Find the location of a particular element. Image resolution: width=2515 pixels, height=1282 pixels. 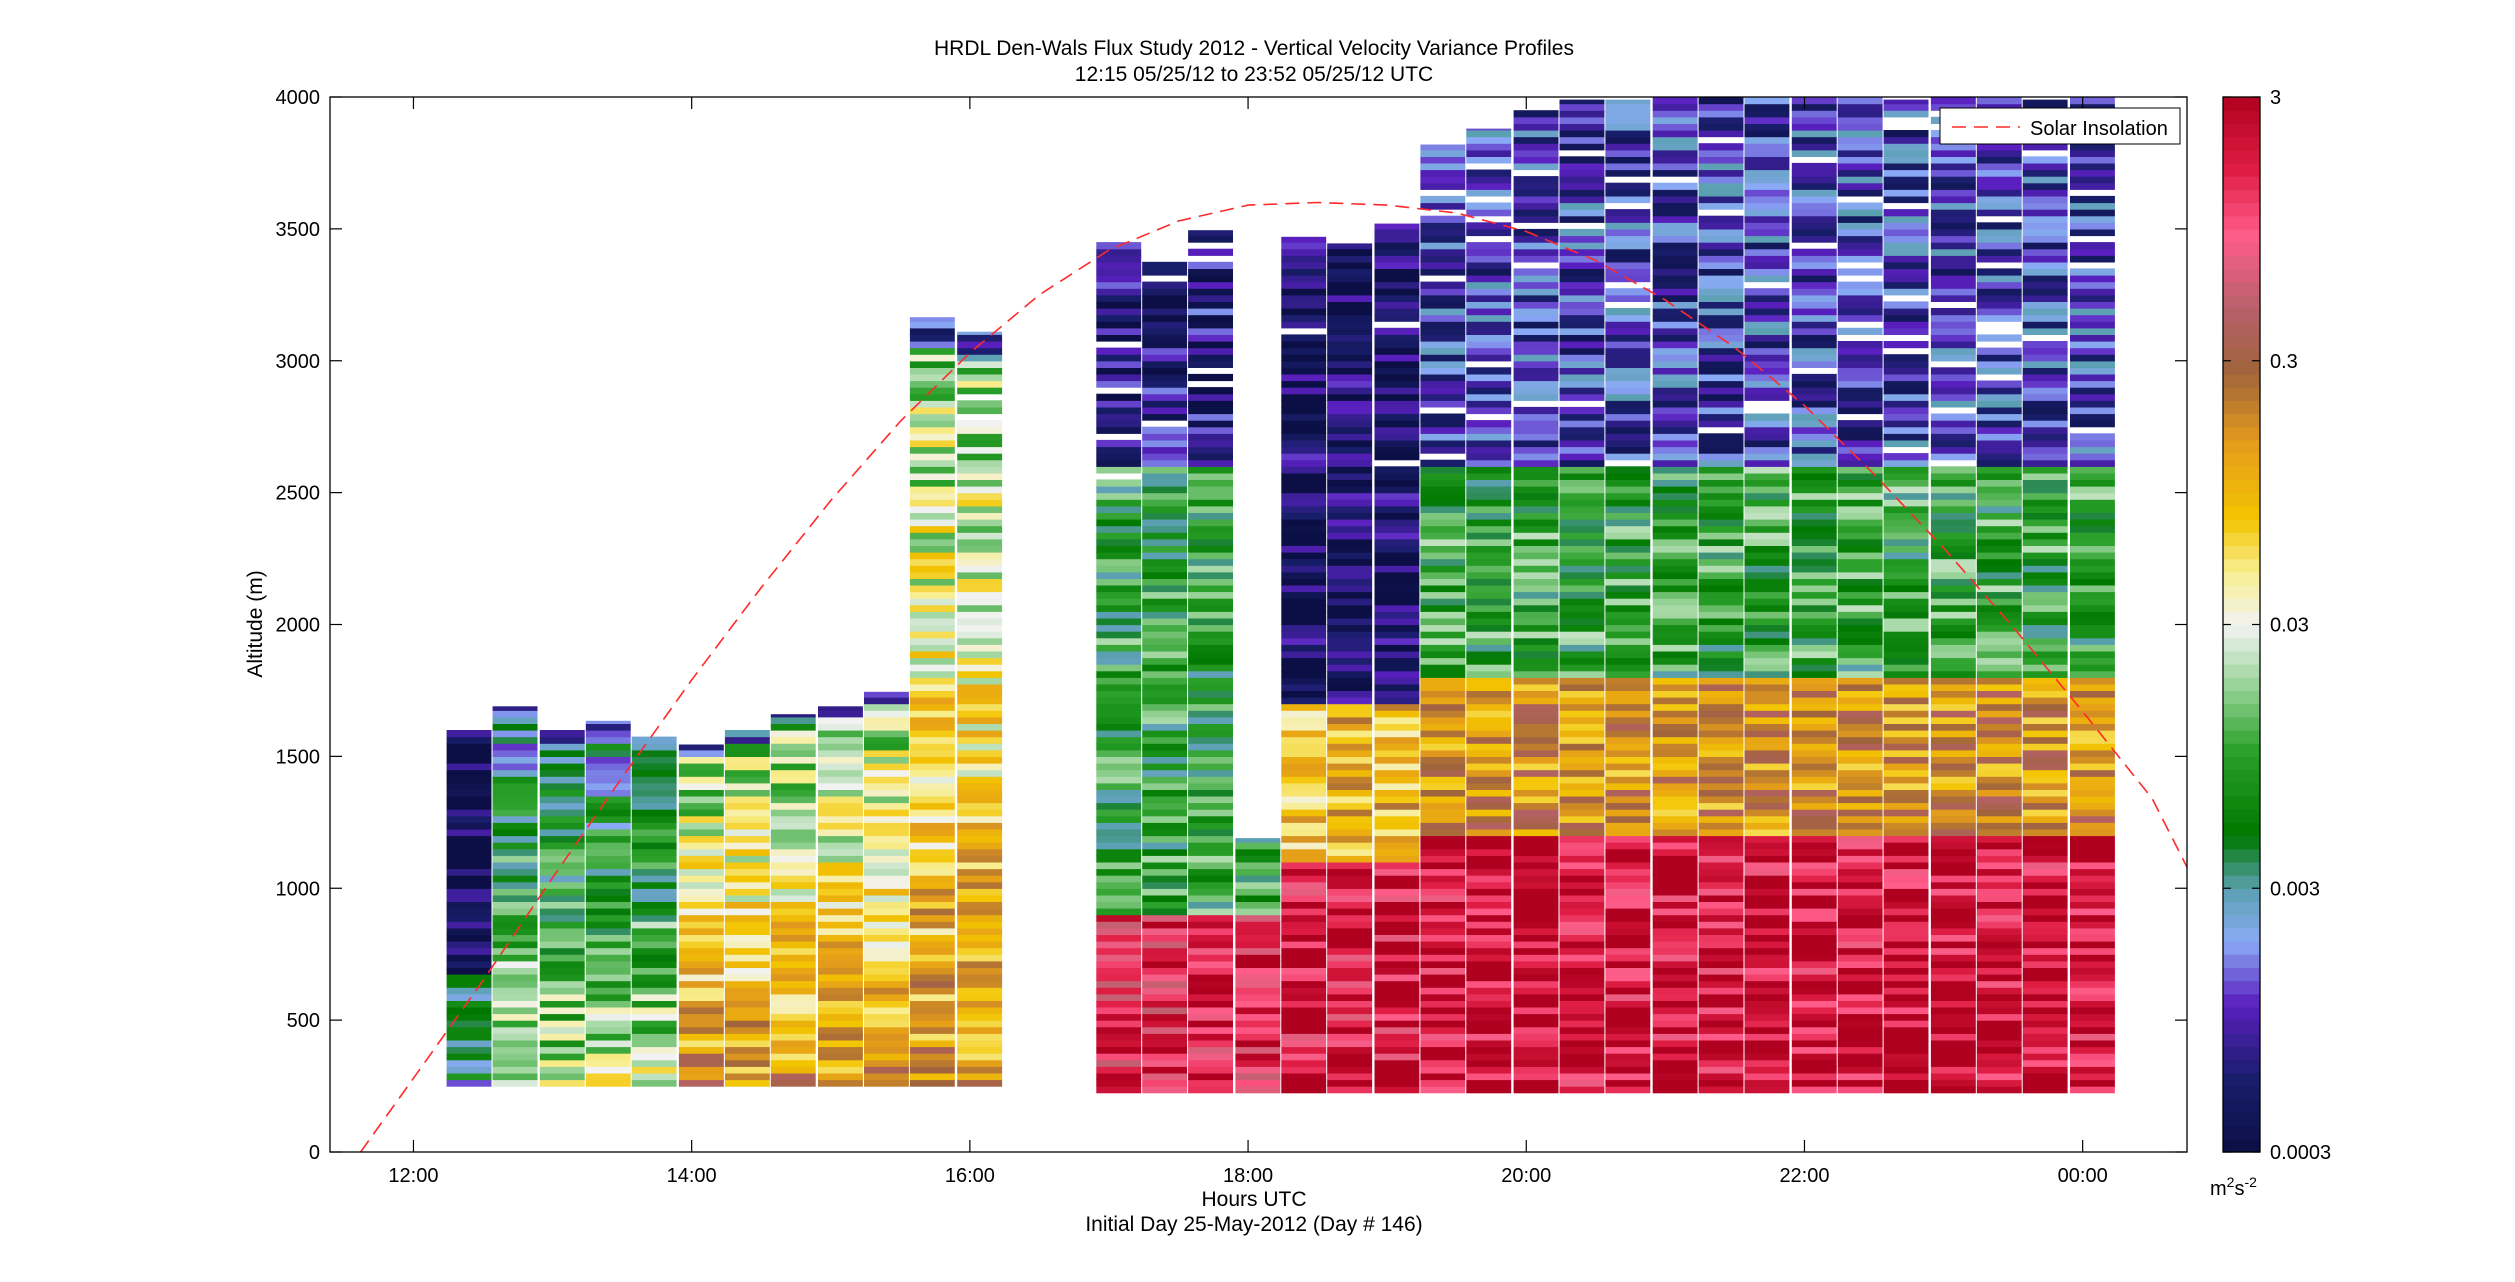

colorbar-band is located at coordinates (2241, 578).